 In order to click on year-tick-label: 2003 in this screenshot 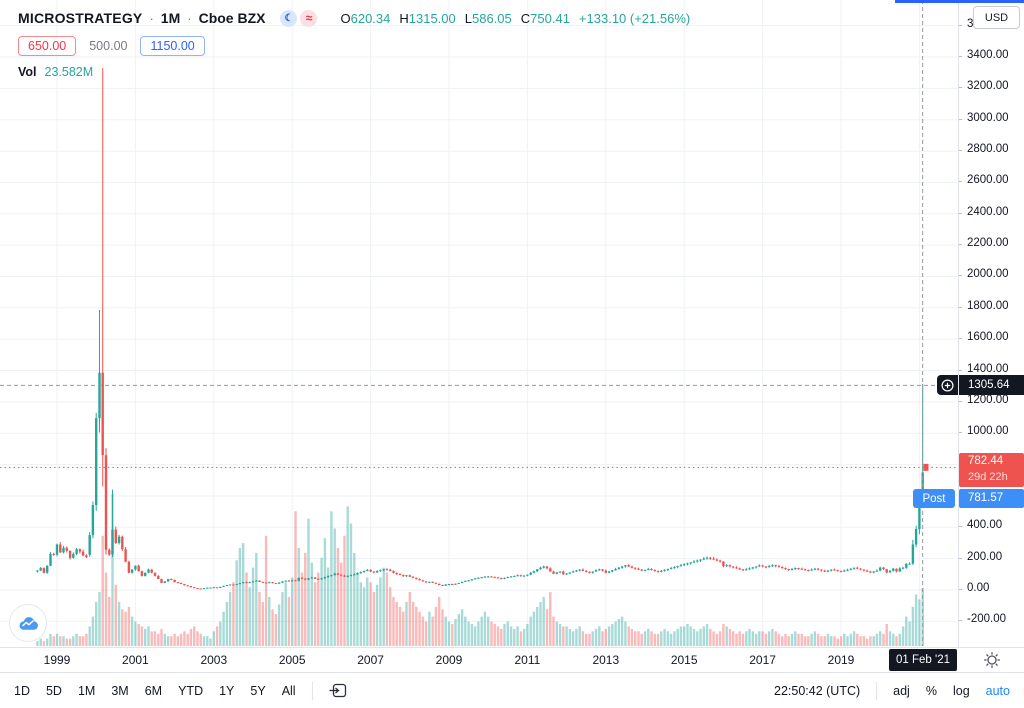, I will do `click(214, 660)`.